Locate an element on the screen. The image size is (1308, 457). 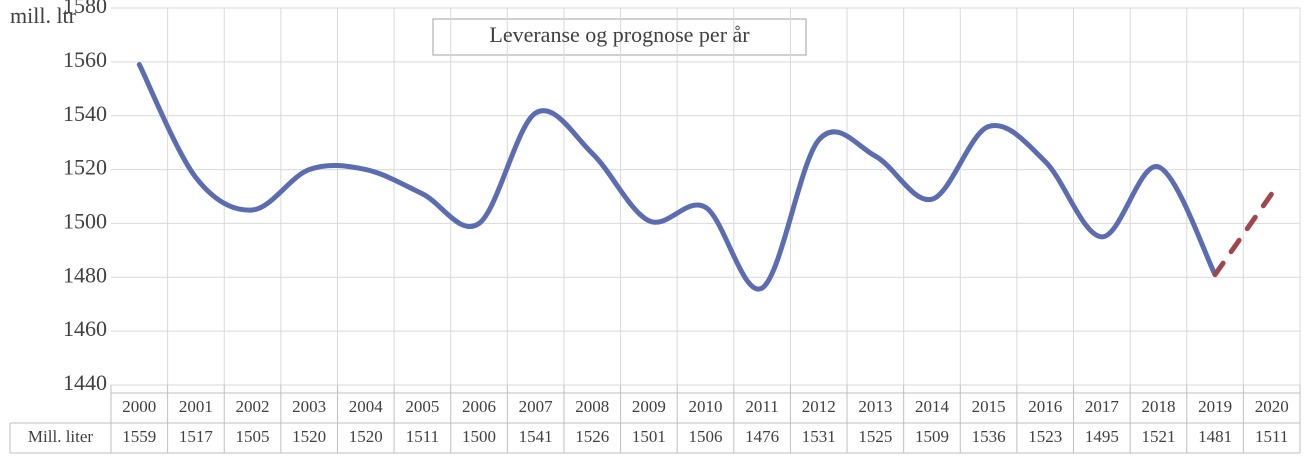
x-tick-label: 2014 is located at coordinates (932, 406).